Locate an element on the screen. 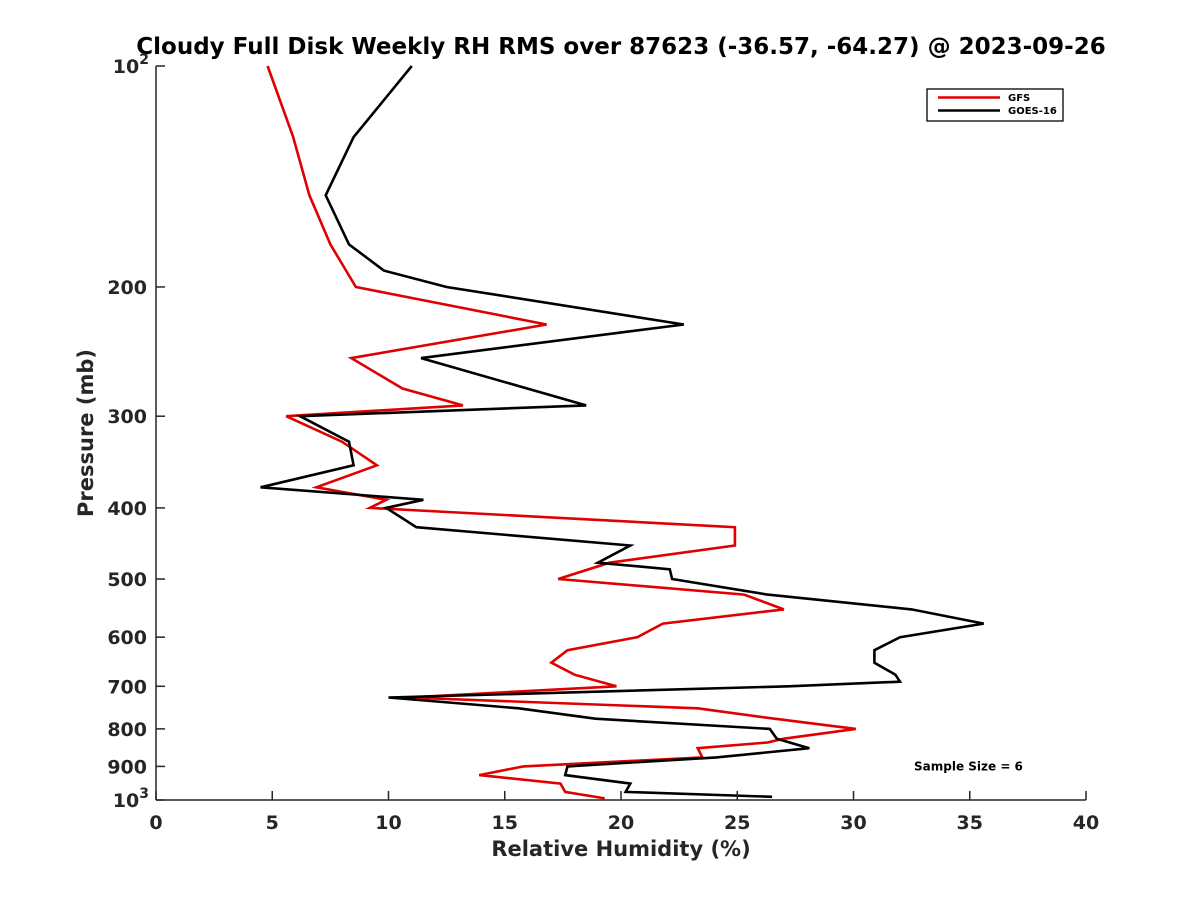  x-tick-label: 15 is located at coordinates (505, 823).